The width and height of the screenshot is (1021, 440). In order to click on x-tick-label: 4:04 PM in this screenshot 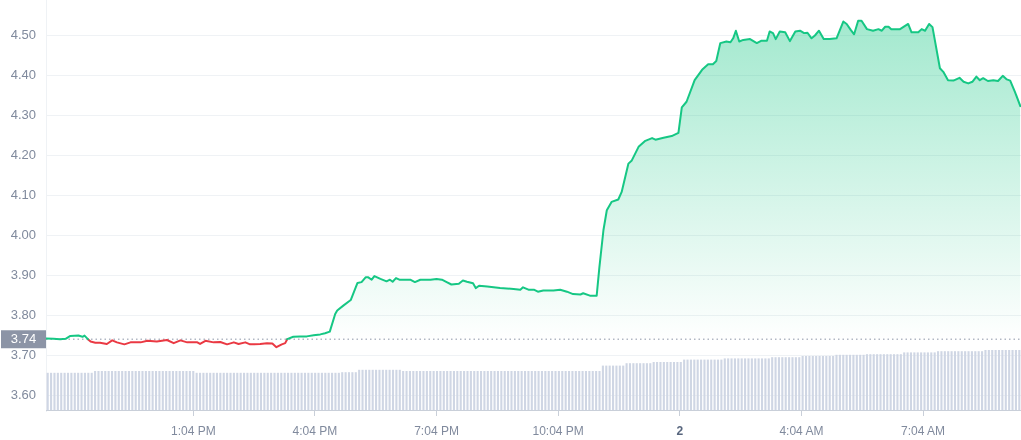, I will do `click(315, 430)`.